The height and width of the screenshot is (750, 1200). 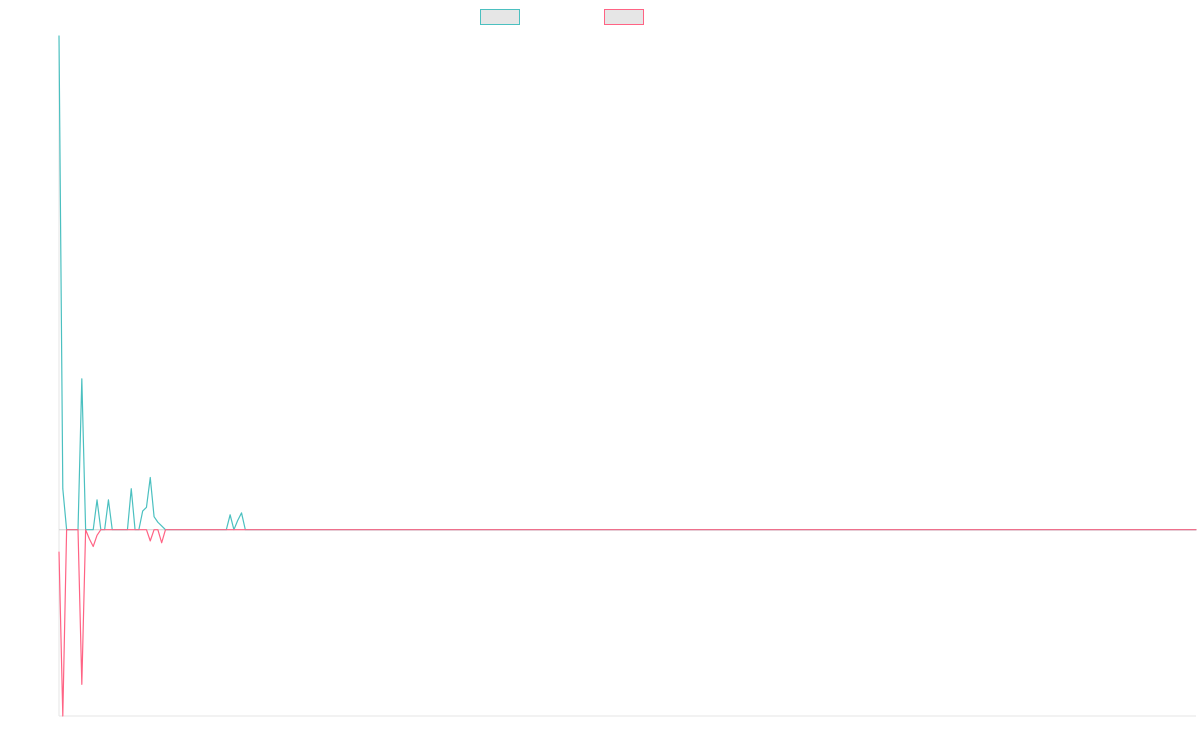 I want to click on legend-series-1-swatch, so click(x=500, y=17).